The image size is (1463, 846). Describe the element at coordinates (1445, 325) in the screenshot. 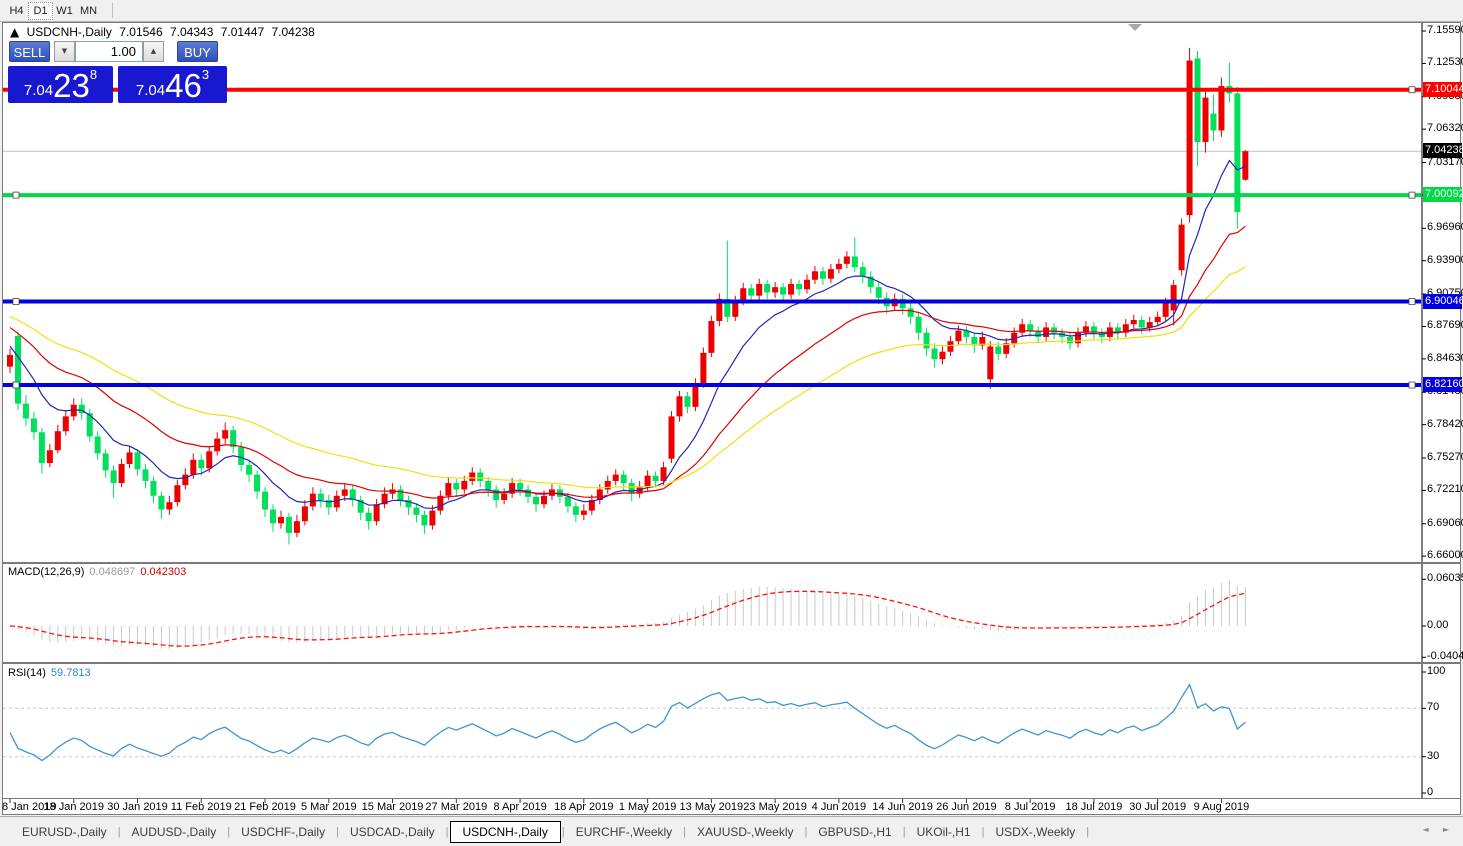

I see `price-tick-label: 6.87690` at that location.